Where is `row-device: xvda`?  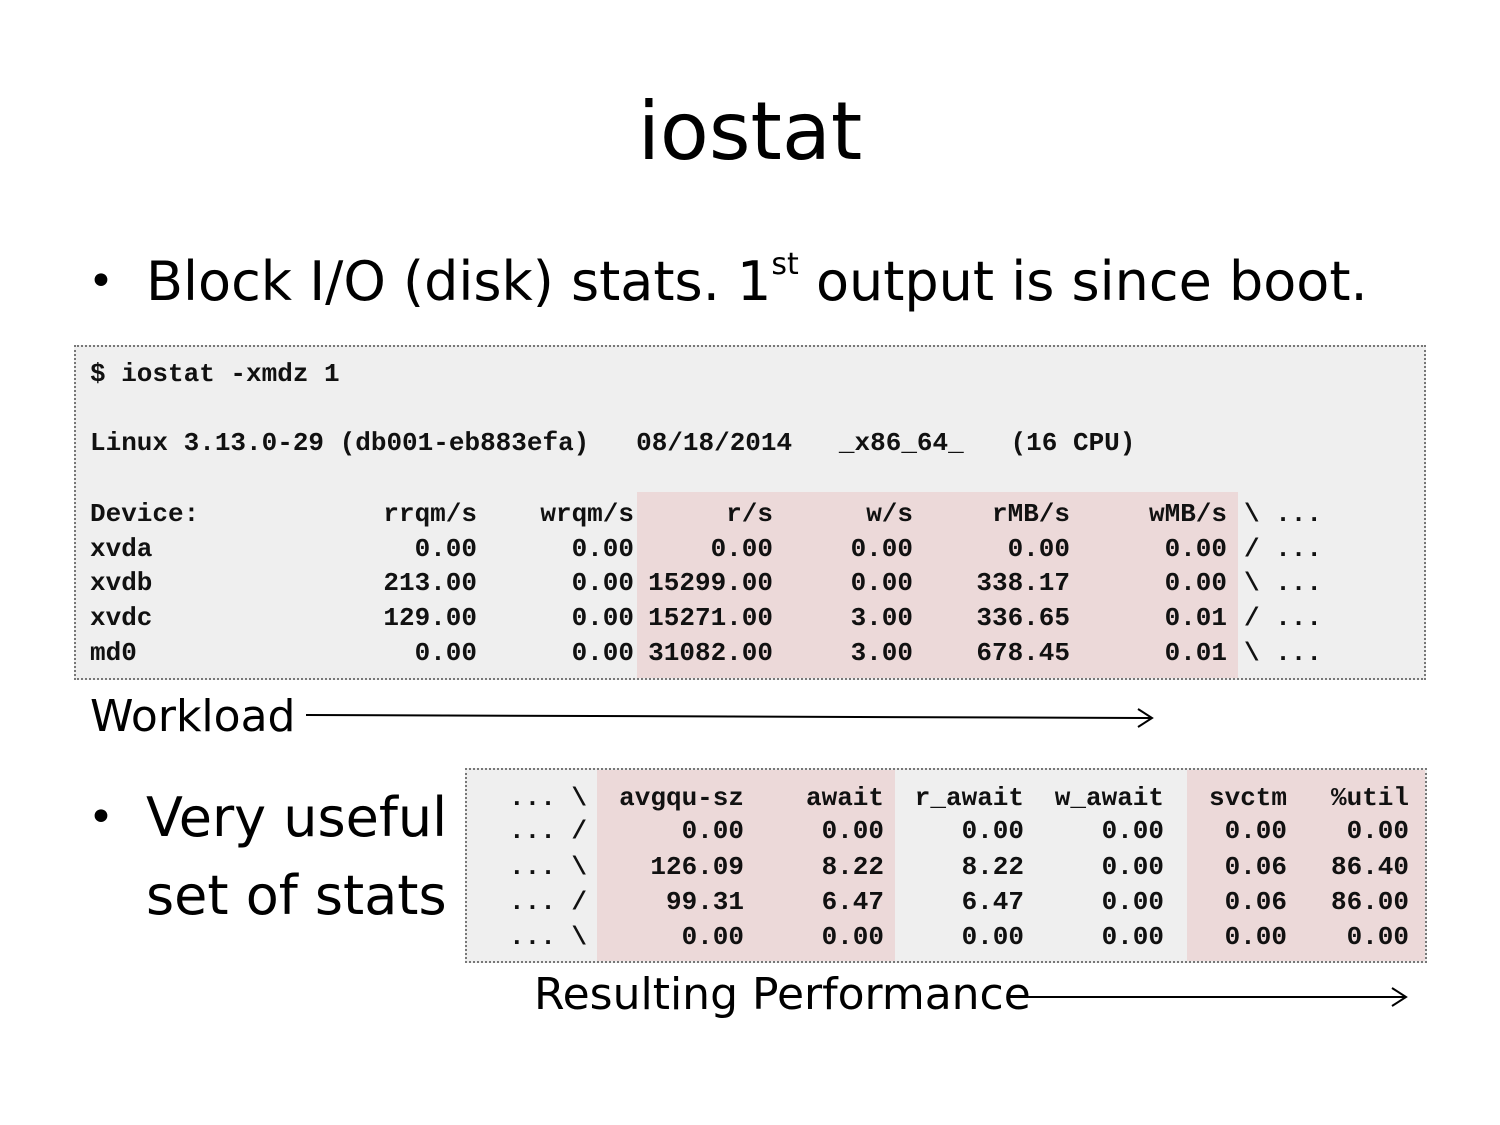 row-device: xvda is located at coordinates (121, 549).